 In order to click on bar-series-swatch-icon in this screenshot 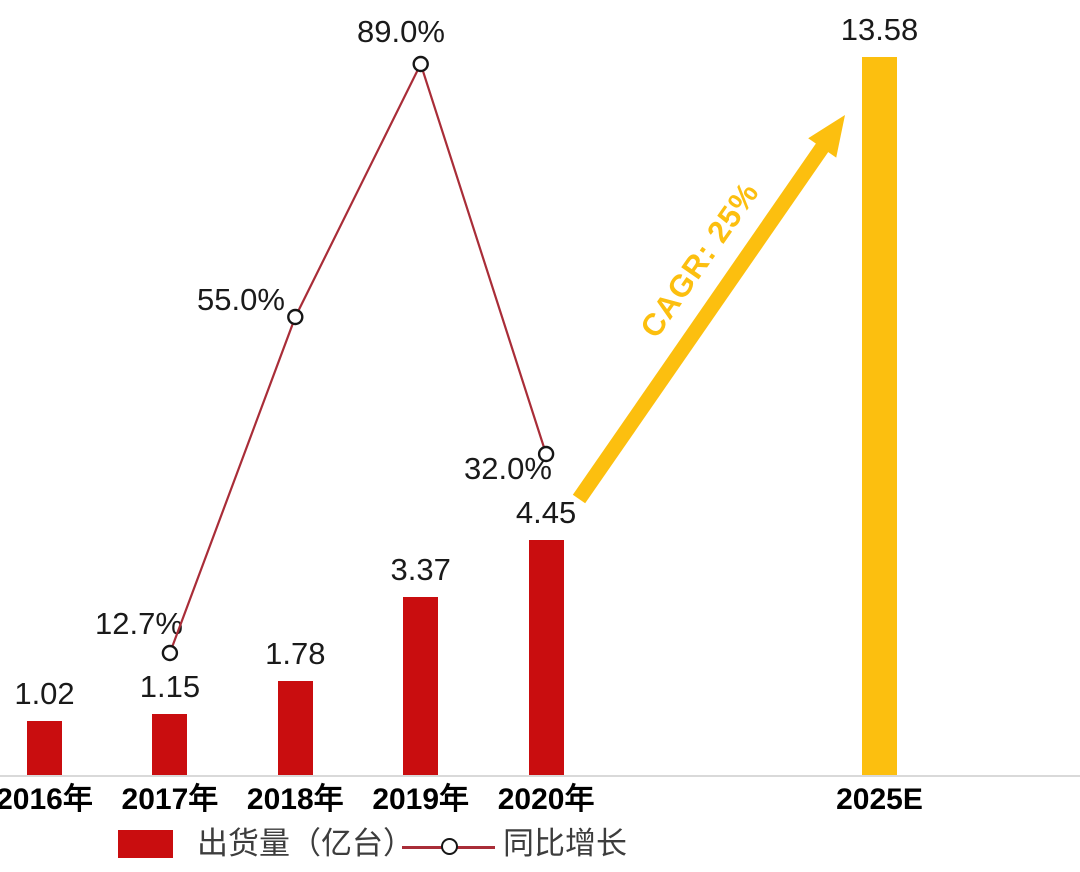, I will do `click(145, 844)`.